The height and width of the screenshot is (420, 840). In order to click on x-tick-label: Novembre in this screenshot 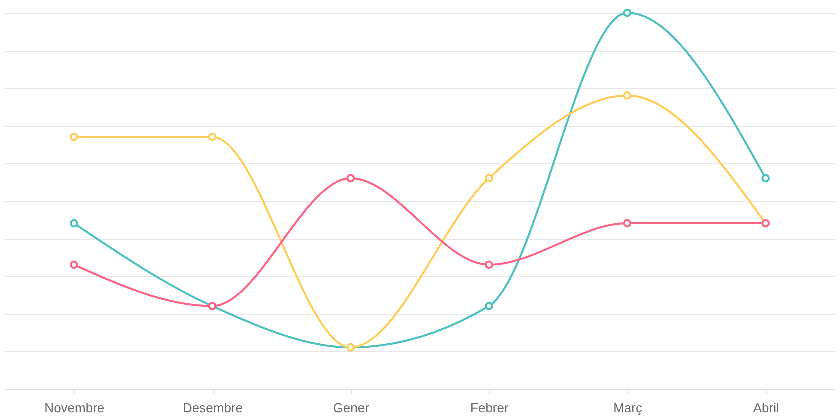, I will do `click(74, 408)`.